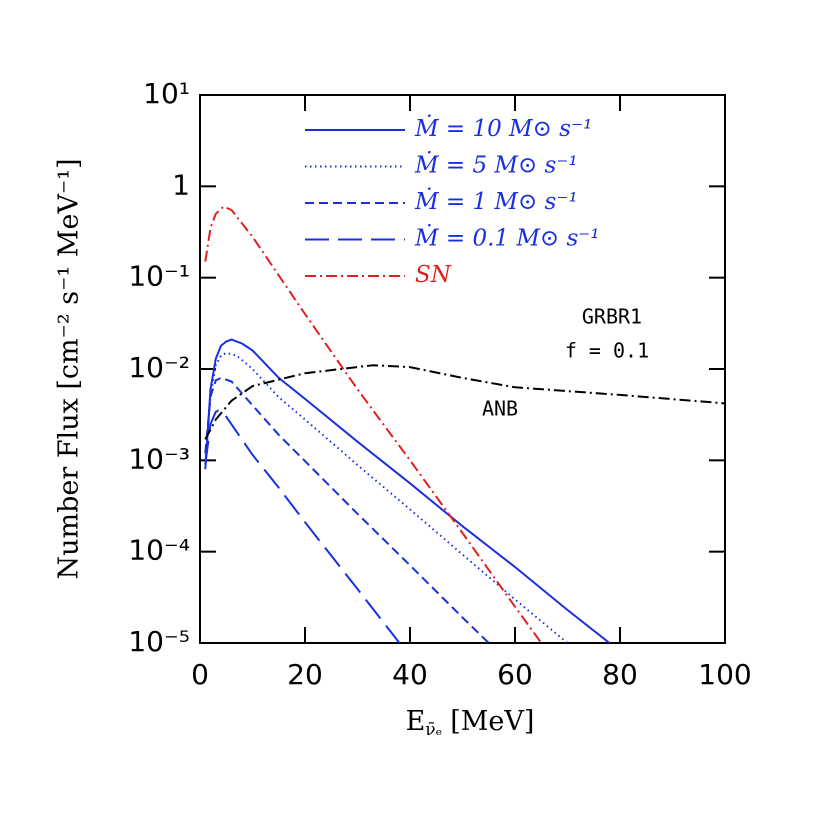 This screenshot has width=817, height=817. Describe the element at coordinates (416, 721) in the screenshot. I see `x-label-main: E` at that location.